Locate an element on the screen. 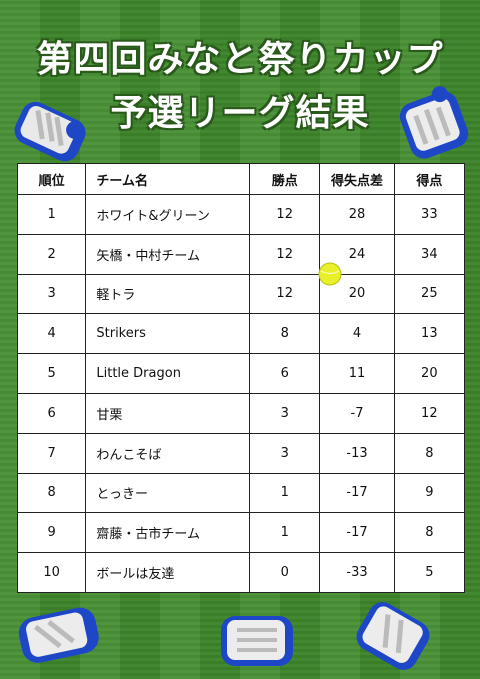 The height and width of the screenshot is (679, 480). page-subtitle: 予選リーグ結果 is located at coordinates (240, 113).